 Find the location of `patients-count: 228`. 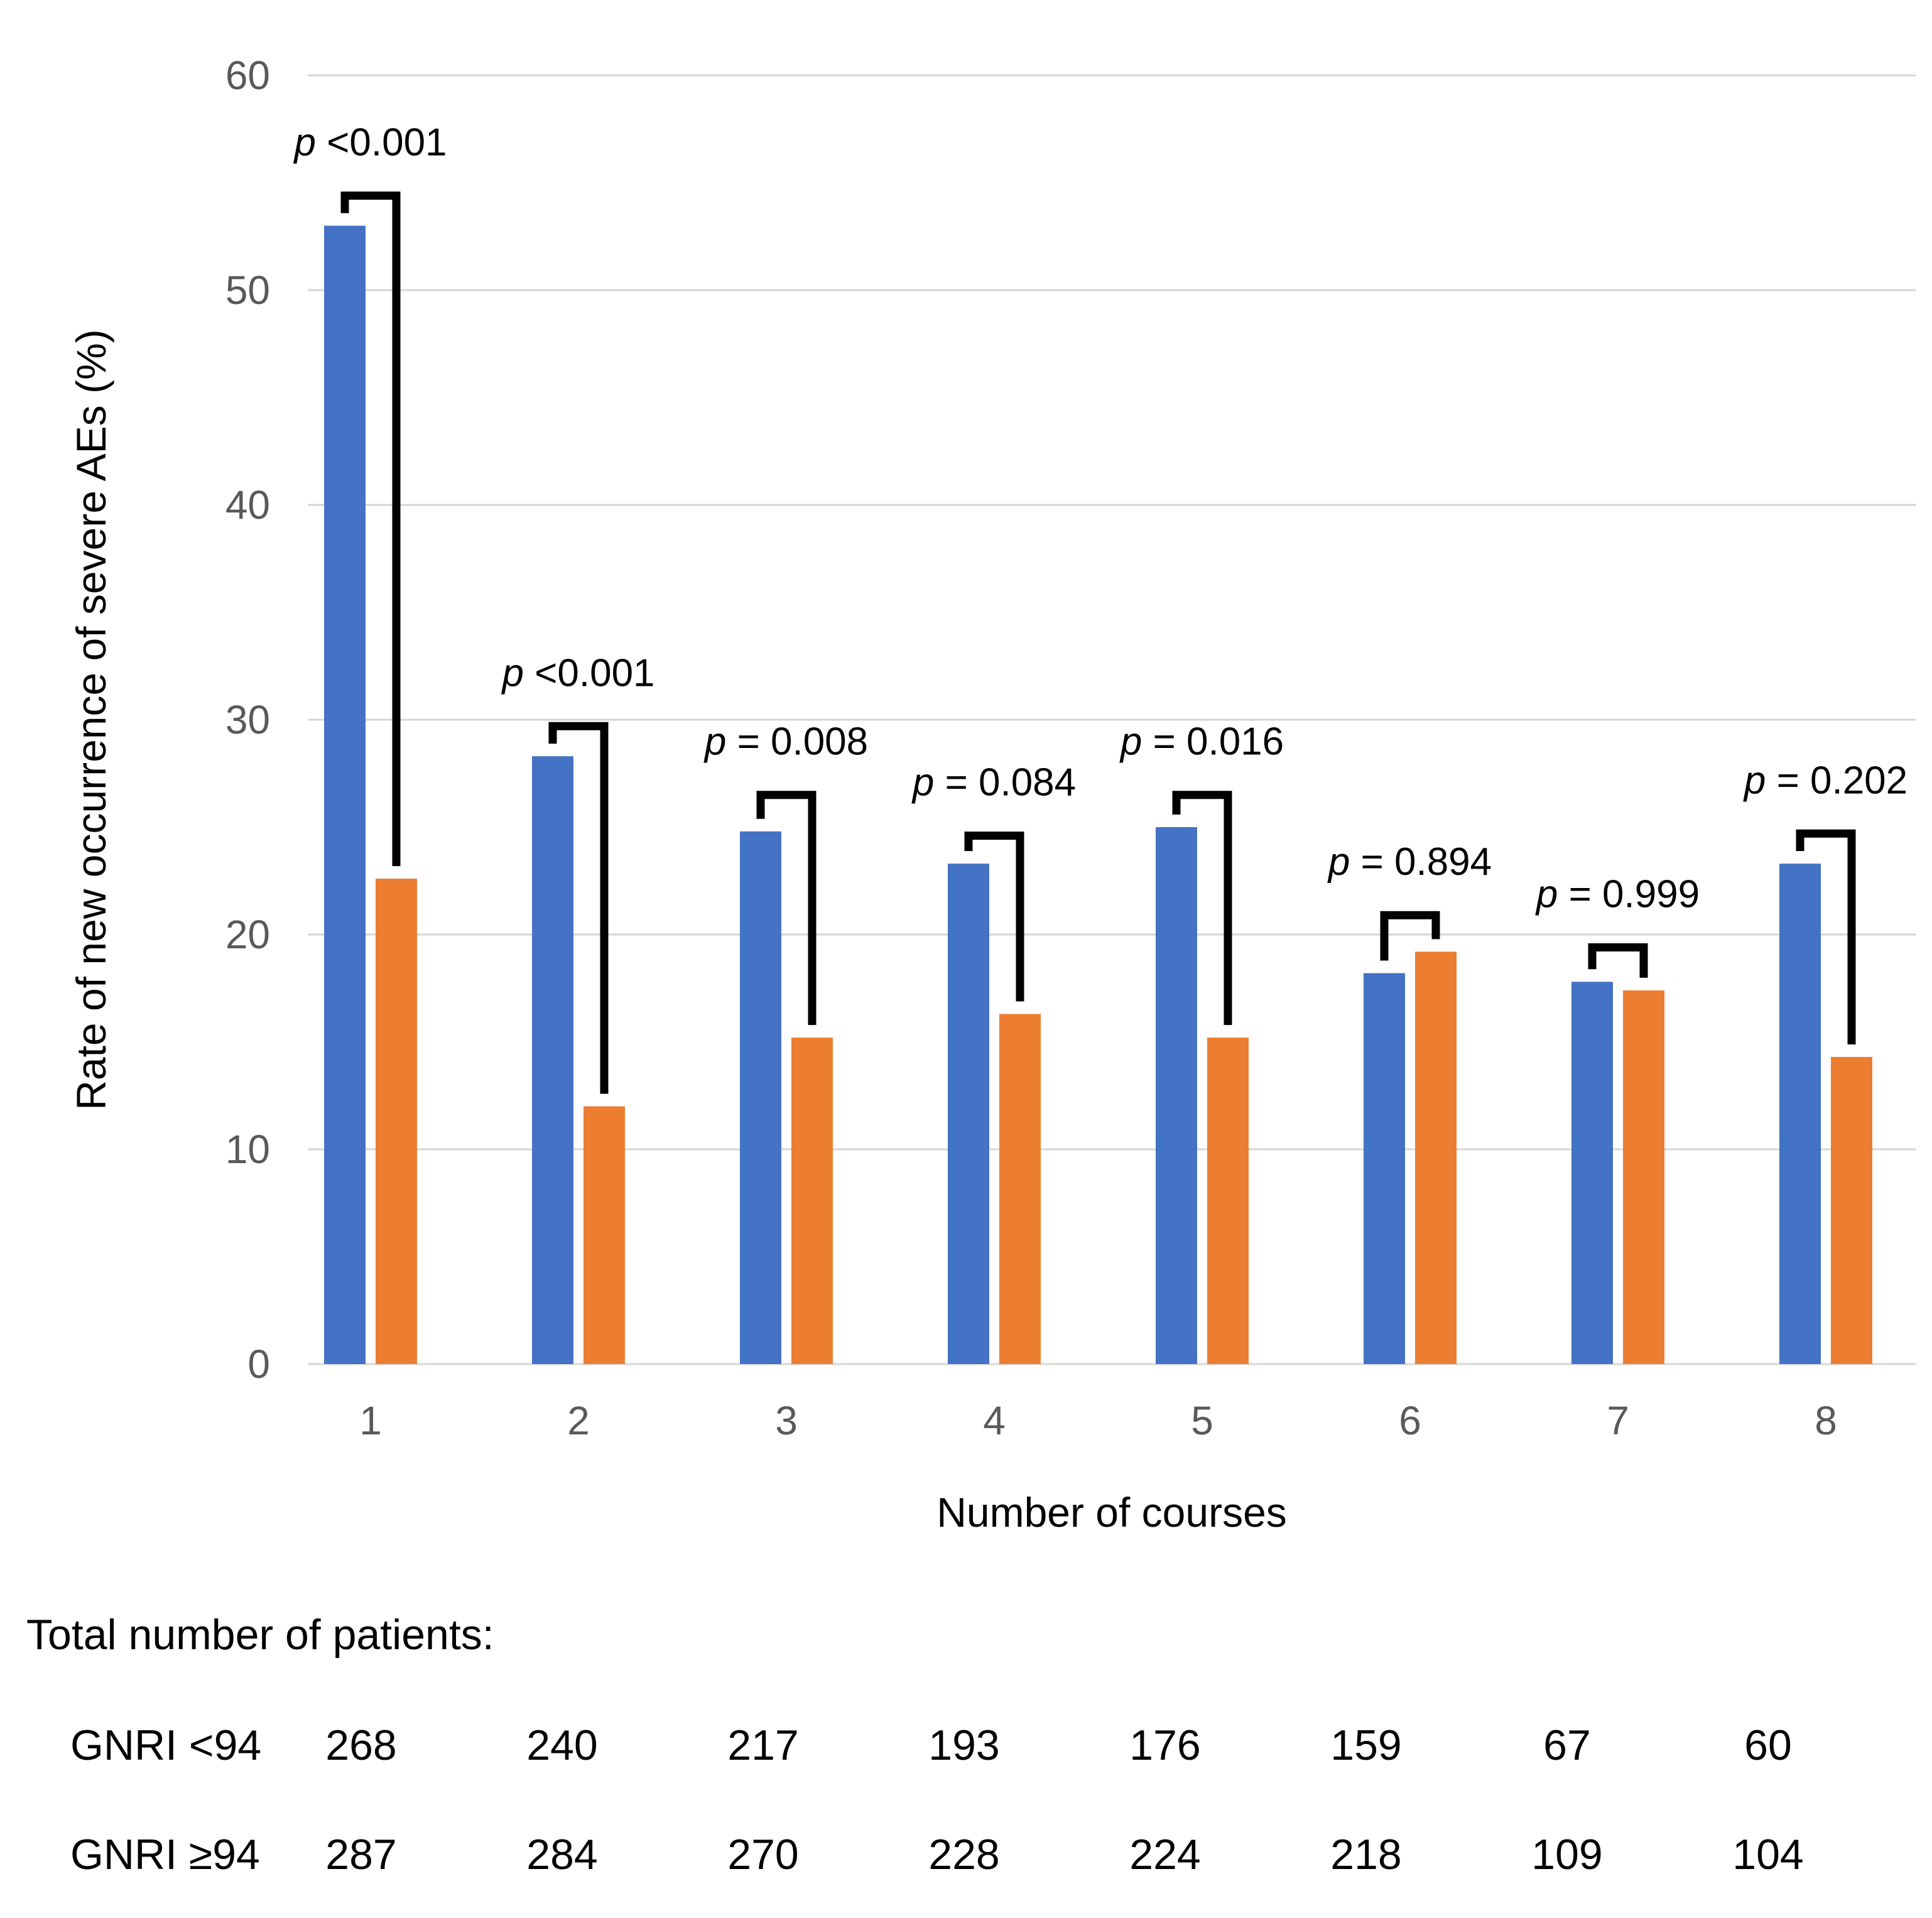

patients-count: 228 is located at coordinates (964, 1854).